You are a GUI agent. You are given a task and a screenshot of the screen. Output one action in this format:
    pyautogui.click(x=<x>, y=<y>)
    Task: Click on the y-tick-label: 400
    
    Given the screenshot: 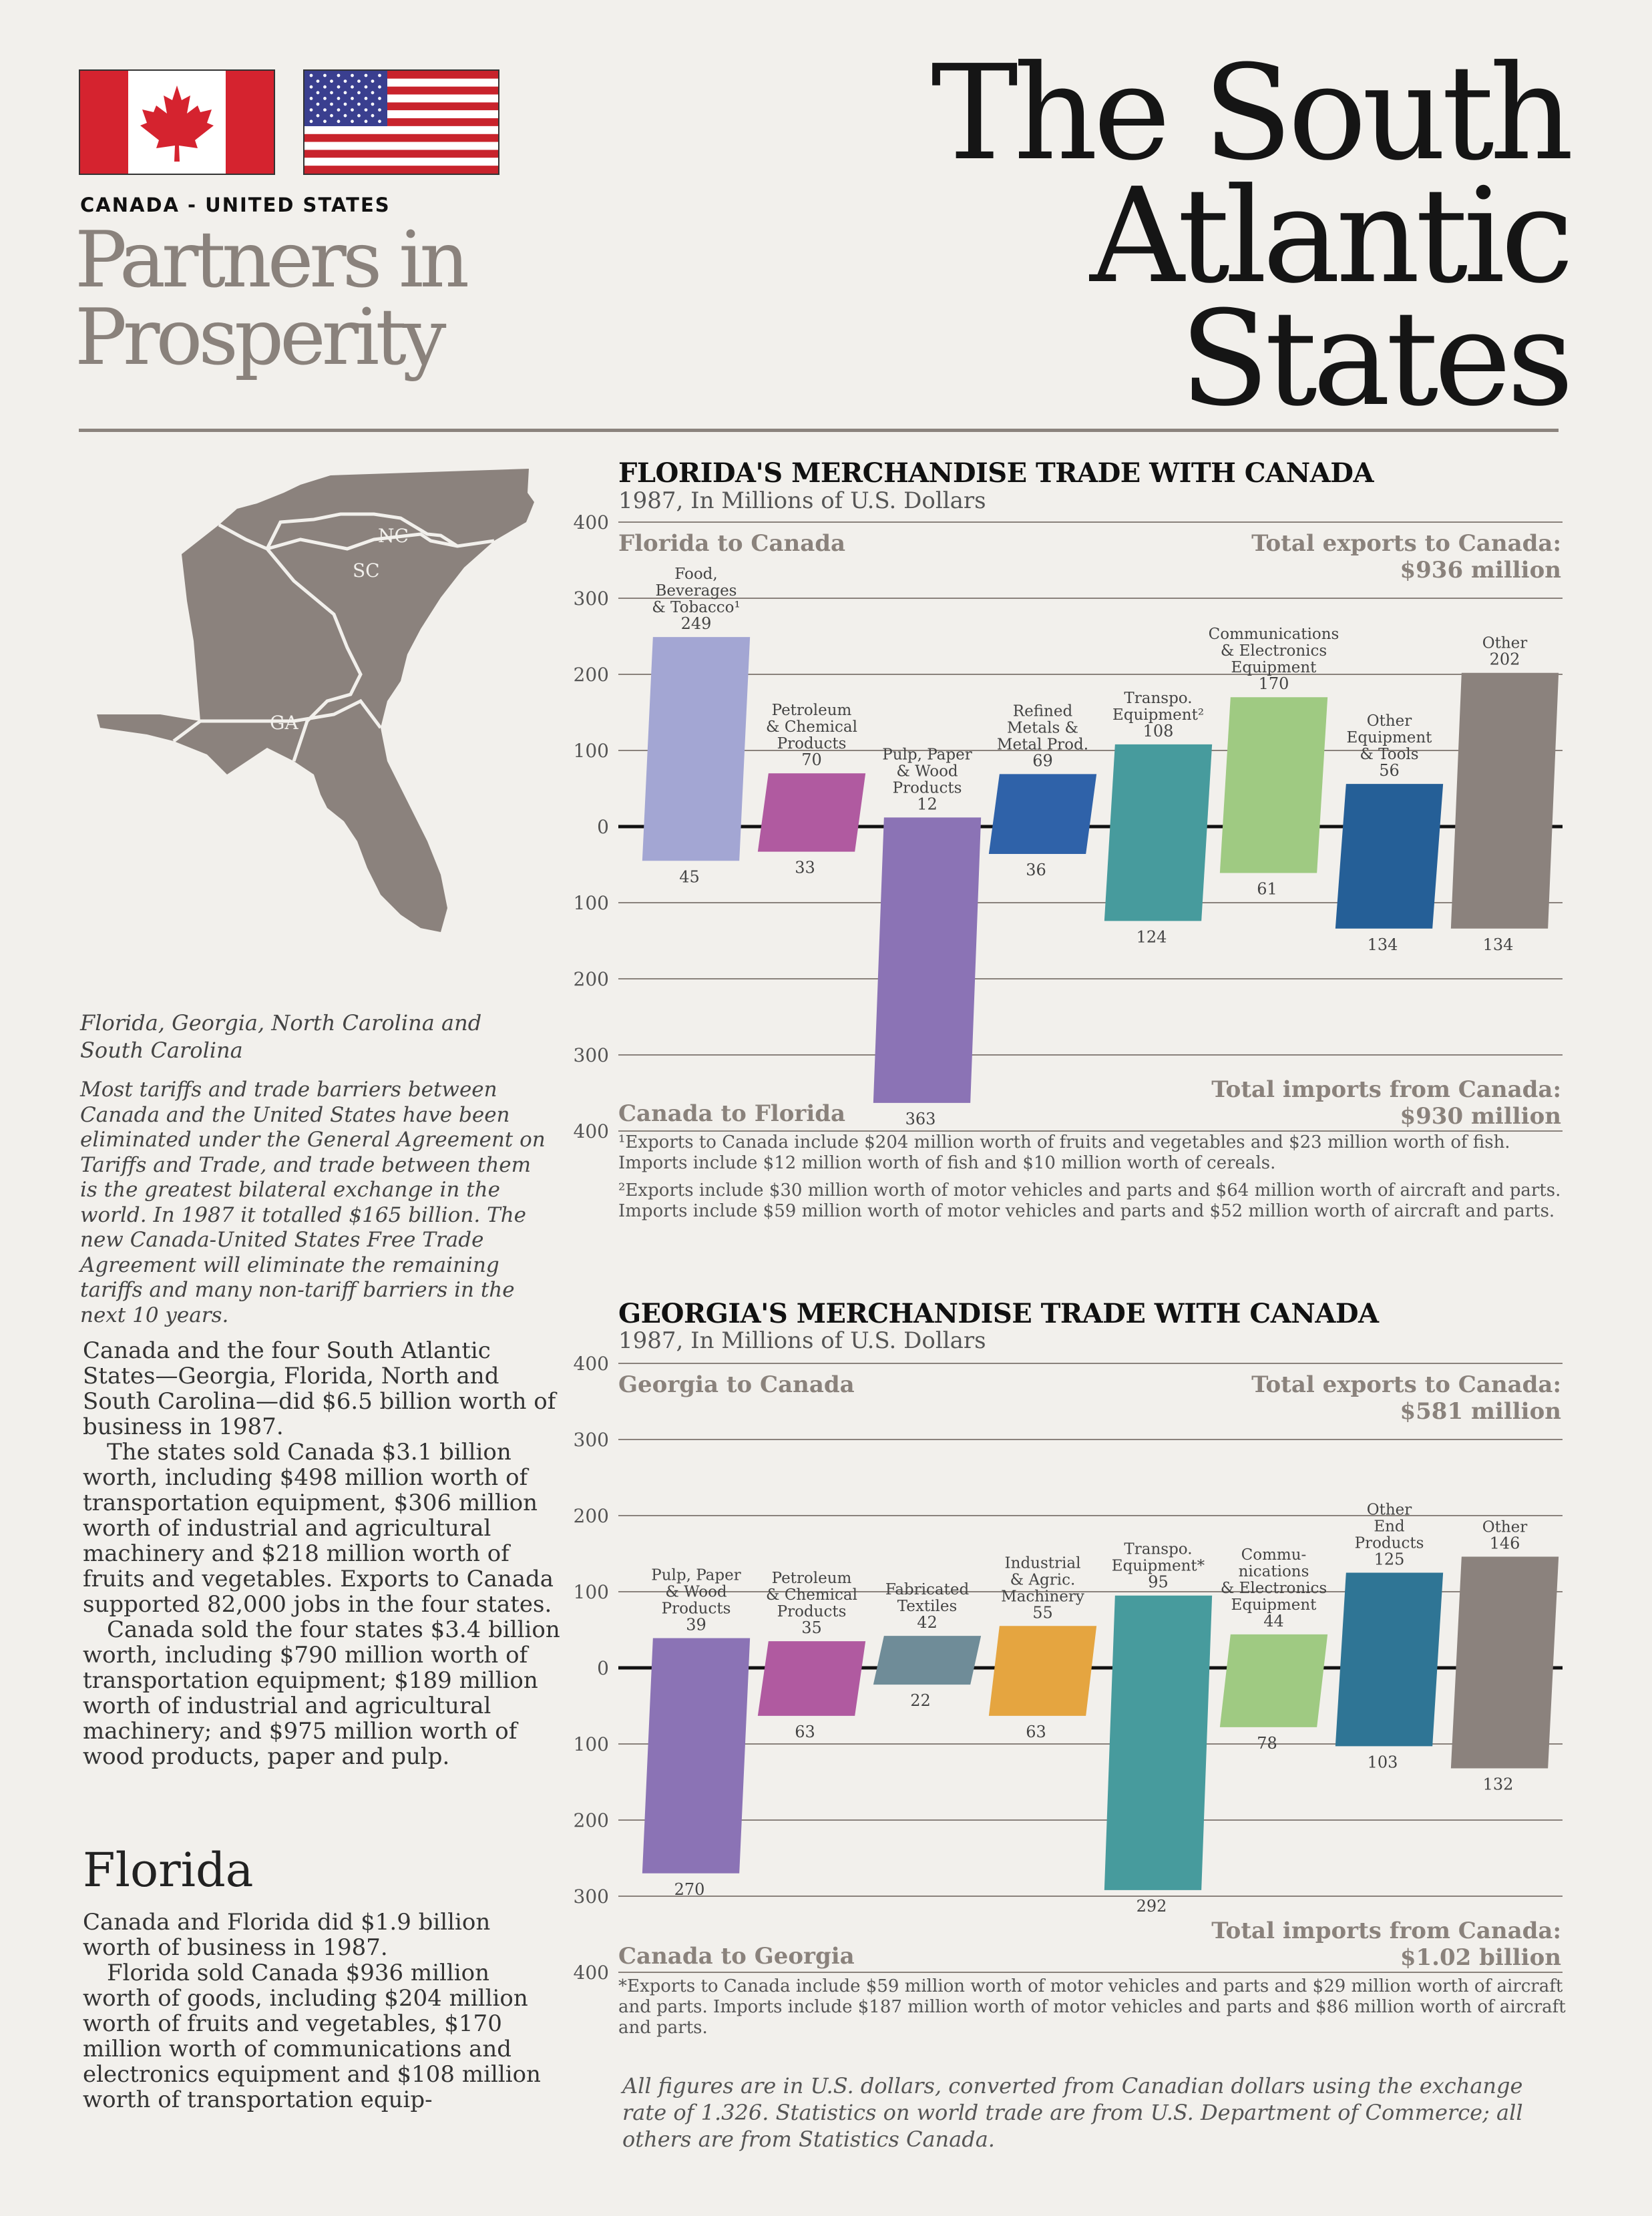 What is the action you would take?
    pyautogui.click(x=591, y=1973)
    